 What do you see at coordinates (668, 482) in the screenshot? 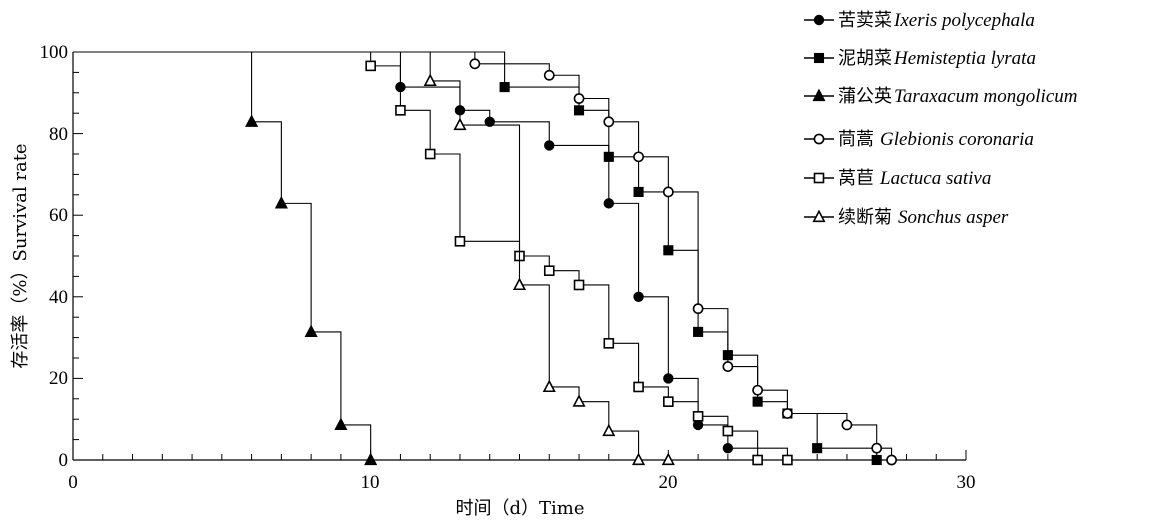
I see `x-tick-label-20: 20` at bounding box center [668, 482].